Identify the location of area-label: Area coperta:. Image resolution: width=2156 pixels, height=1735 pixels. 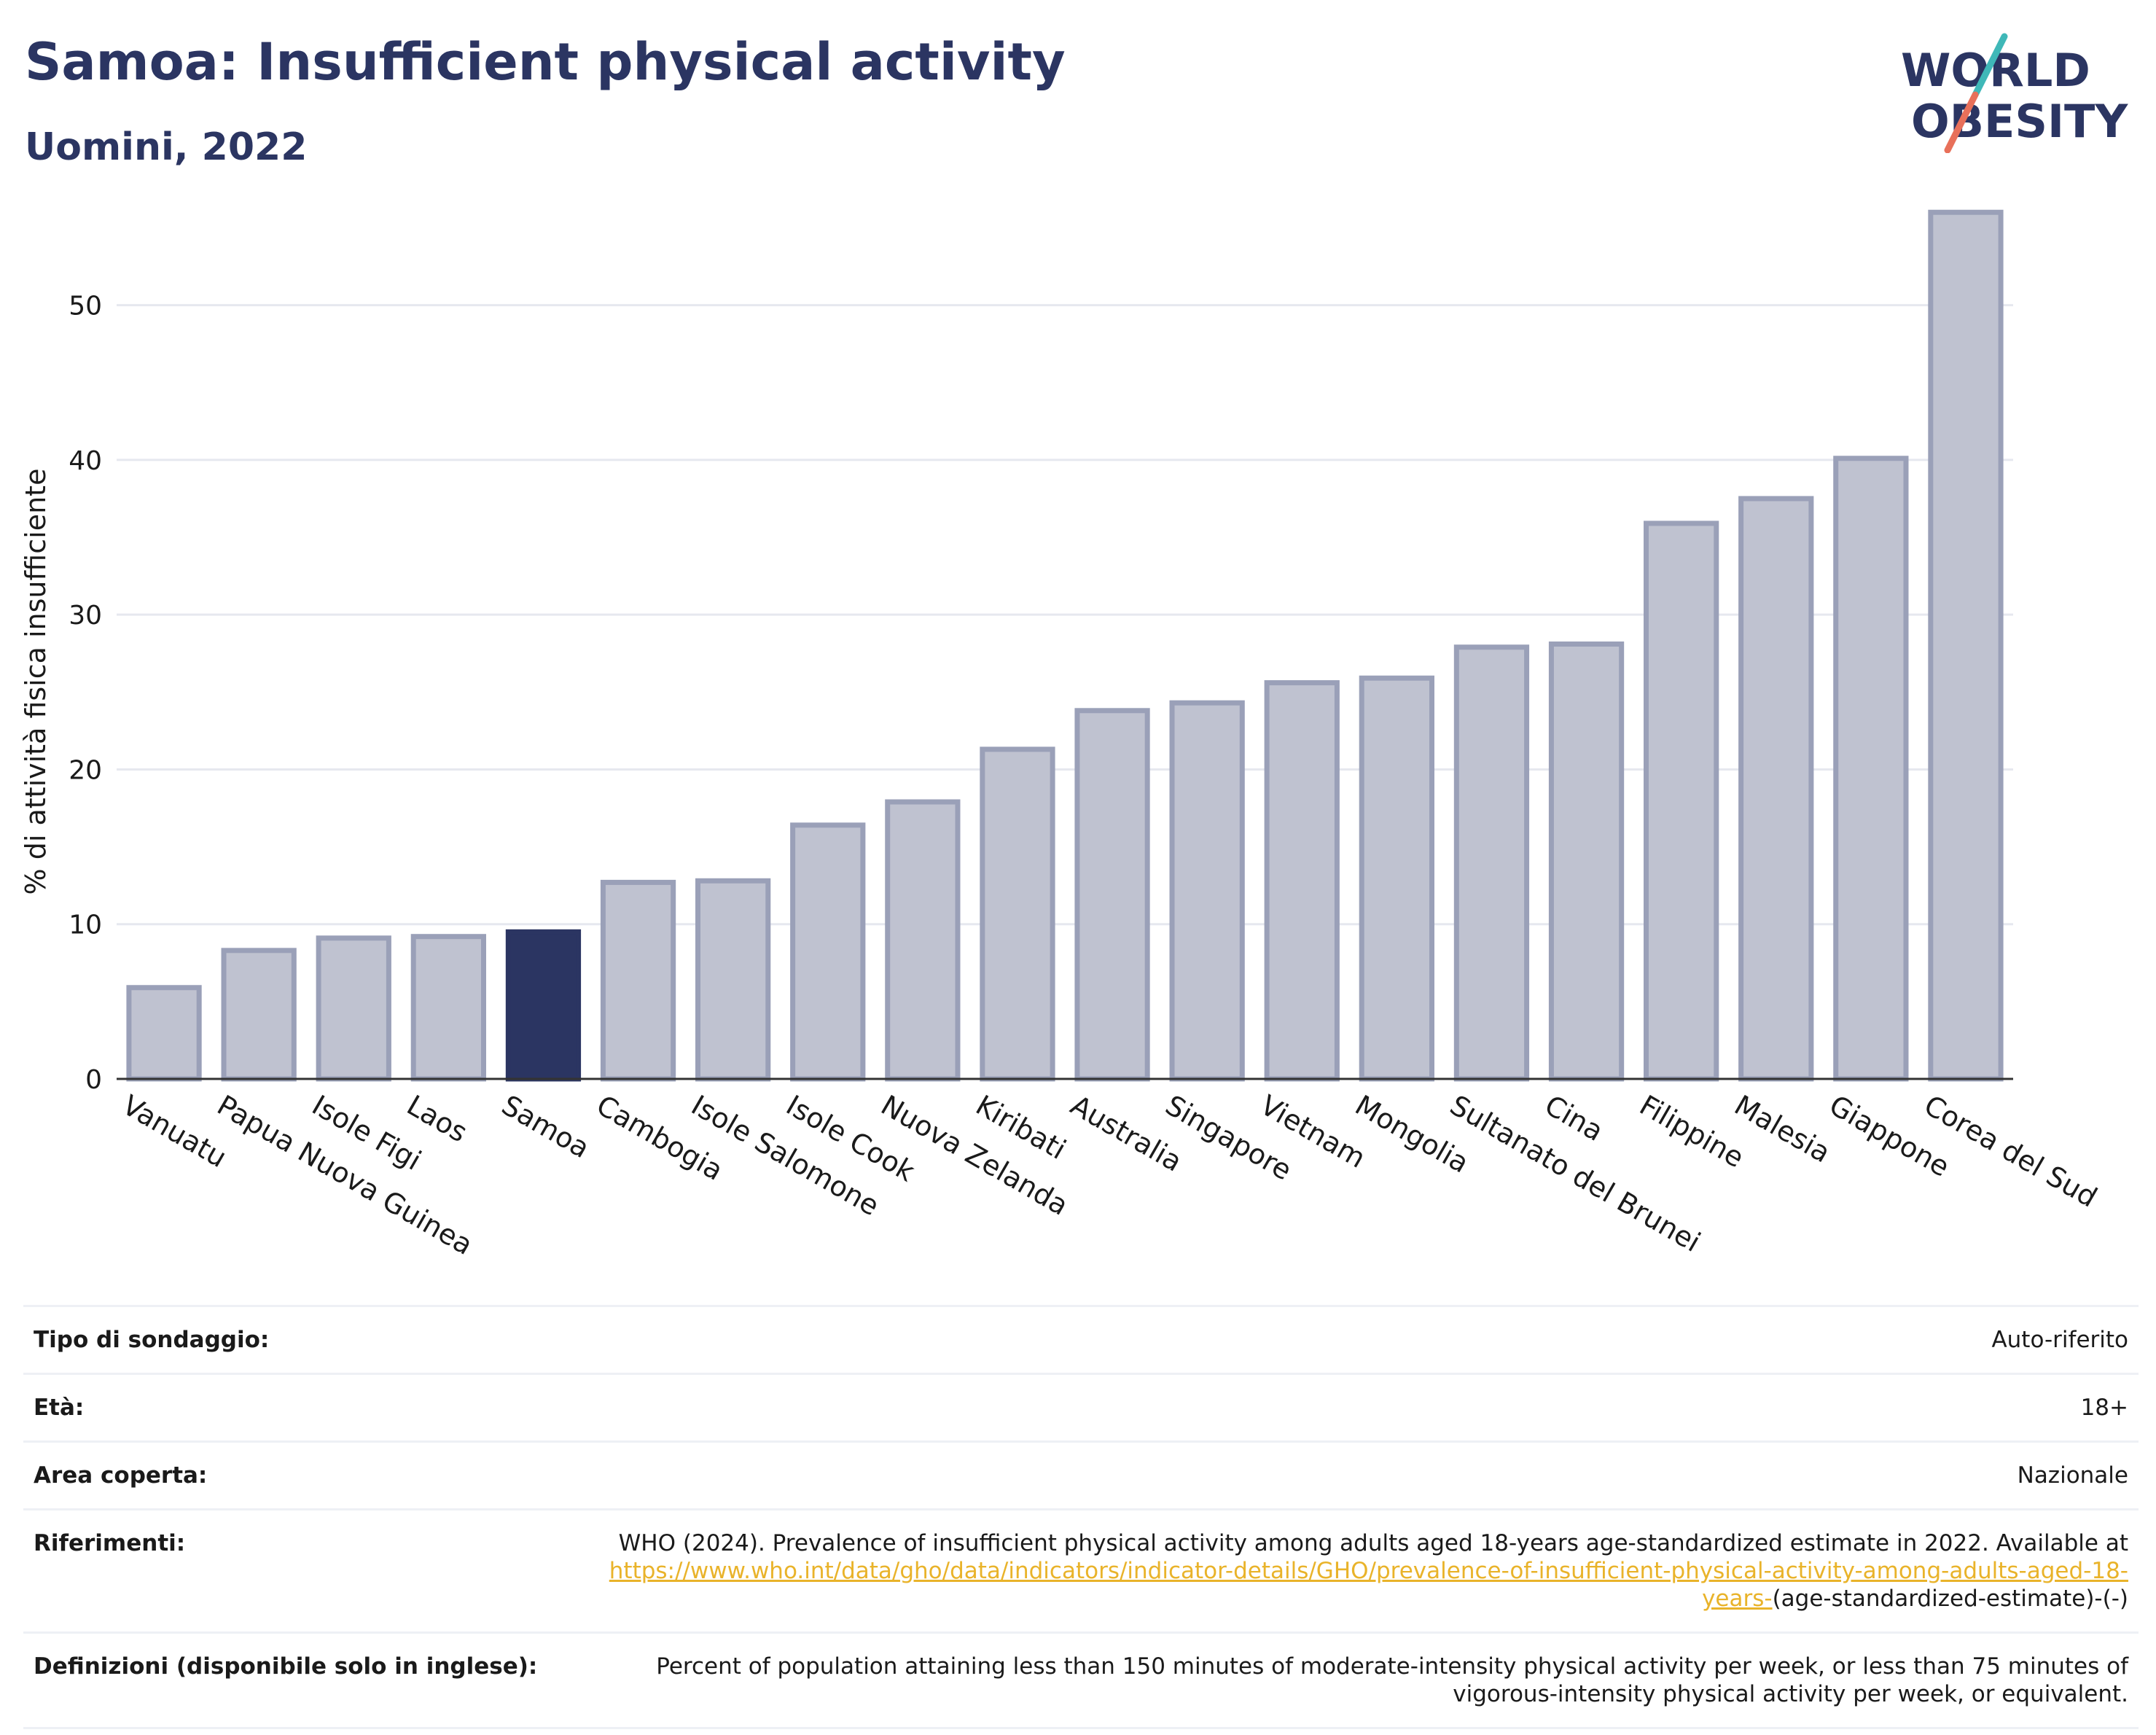
(121, 1475).